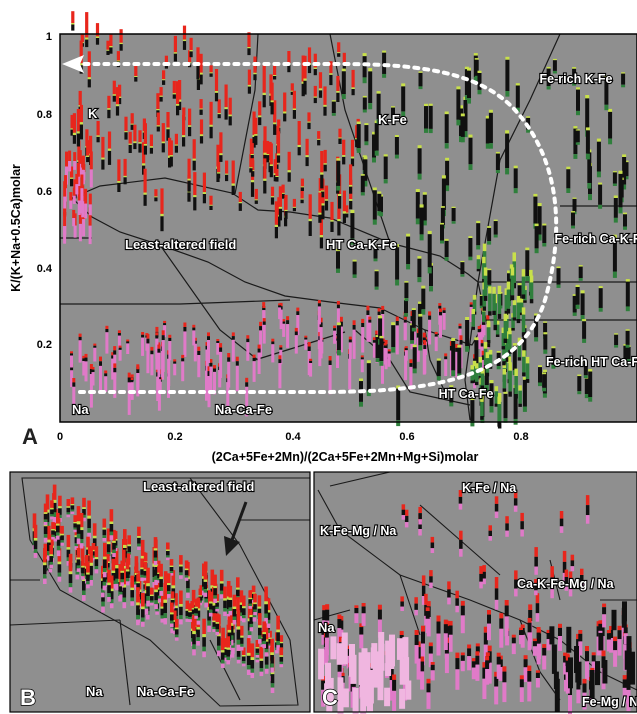 Image resolution: width=637 pixels, height=714 pixels. I want to click on panel-b-letter: B, so click(28, 697).